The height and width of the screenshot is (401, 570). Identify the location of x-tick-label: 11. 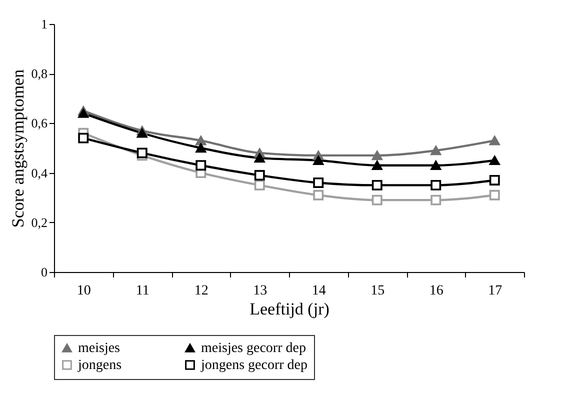
(143, 291).